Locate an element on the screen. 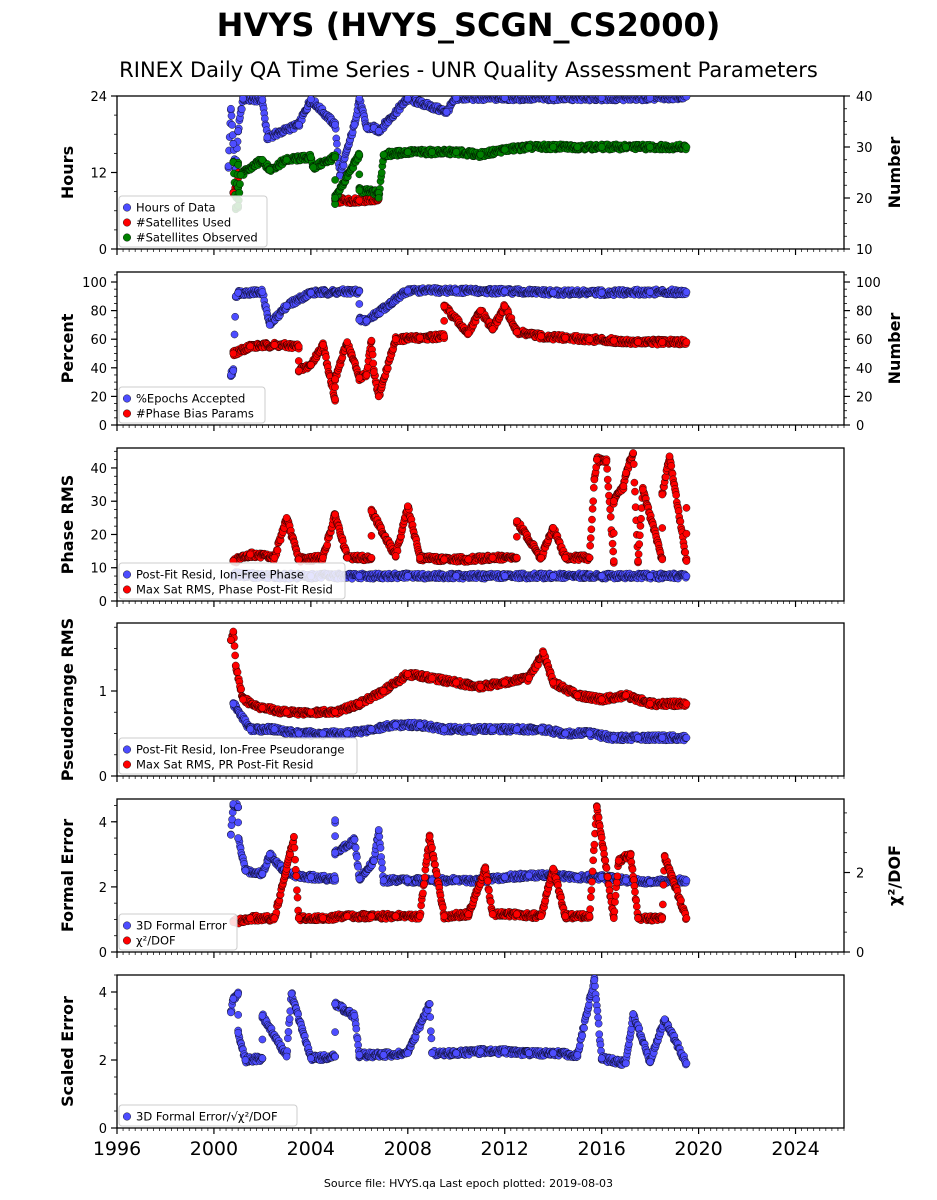 The image size is (937, 1200). legend-label: %Epochs Accepted is located at coordinates (190, 399).